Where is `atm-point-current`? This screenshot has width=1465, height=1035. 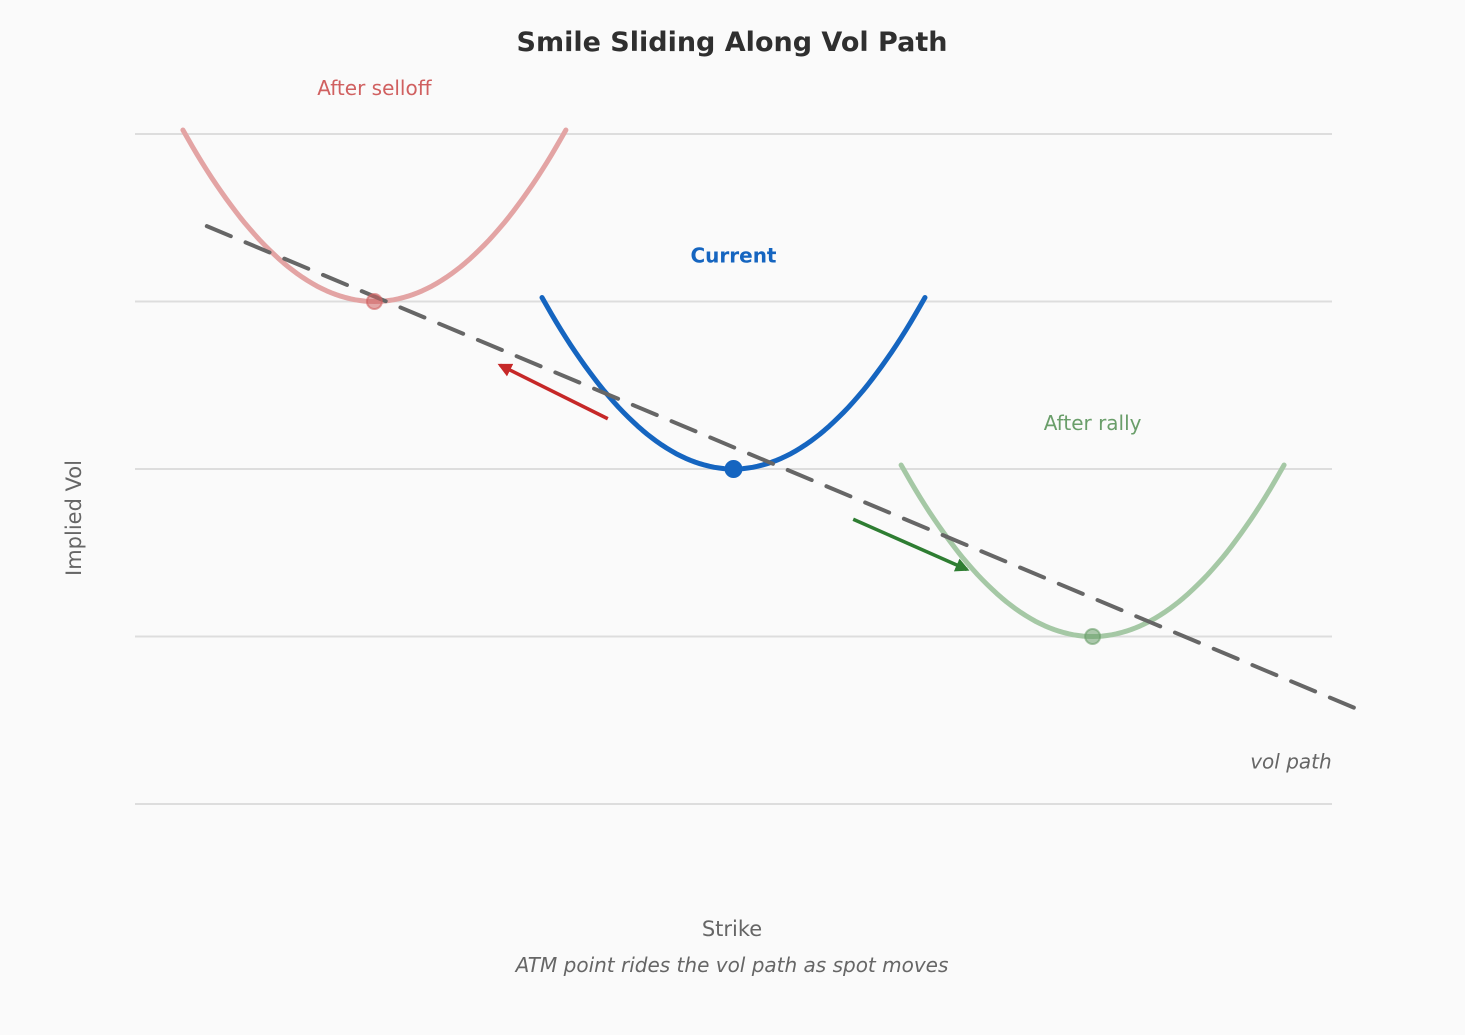
atm-point-current is located at coordinates (733, 469).